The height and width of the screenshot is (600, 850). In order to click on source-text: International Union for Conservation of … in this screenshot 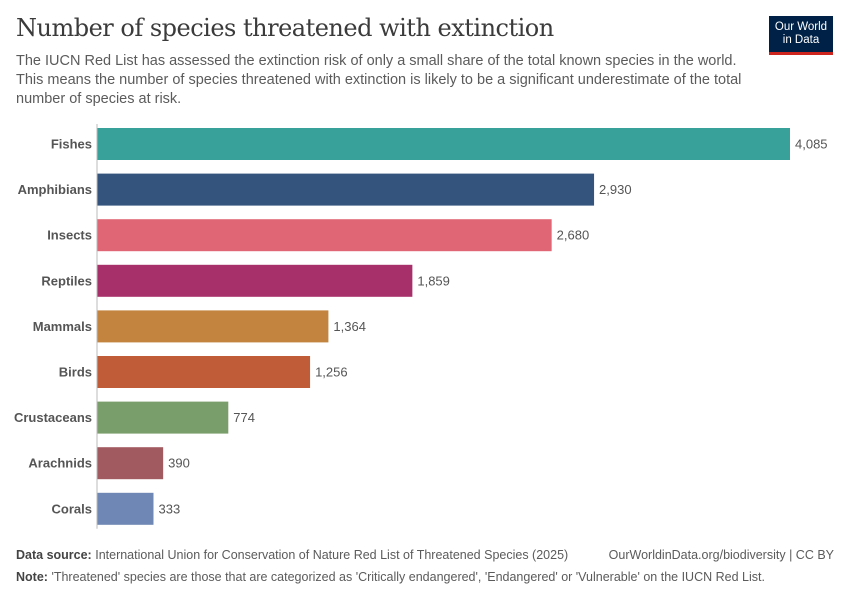, I will do `click(332, 555)`.